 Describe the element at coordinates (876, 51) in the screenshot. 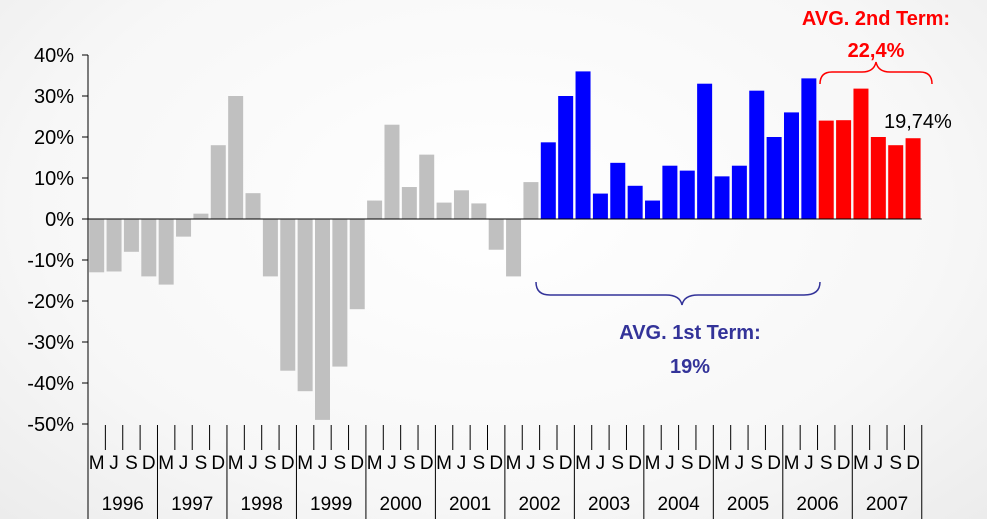

I see `second-term-average-value: 22,4%` at that location.